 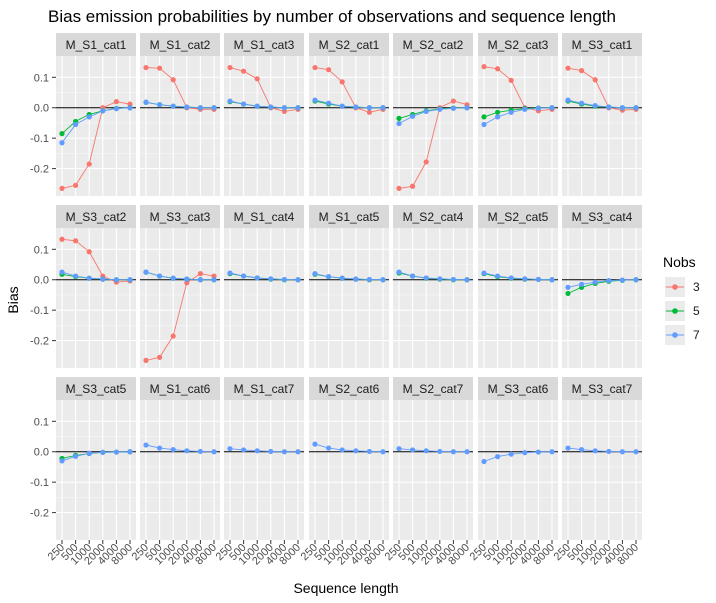 I want to click on facet-strip-label: M_S3_cat2, so click(x=96, y=217).